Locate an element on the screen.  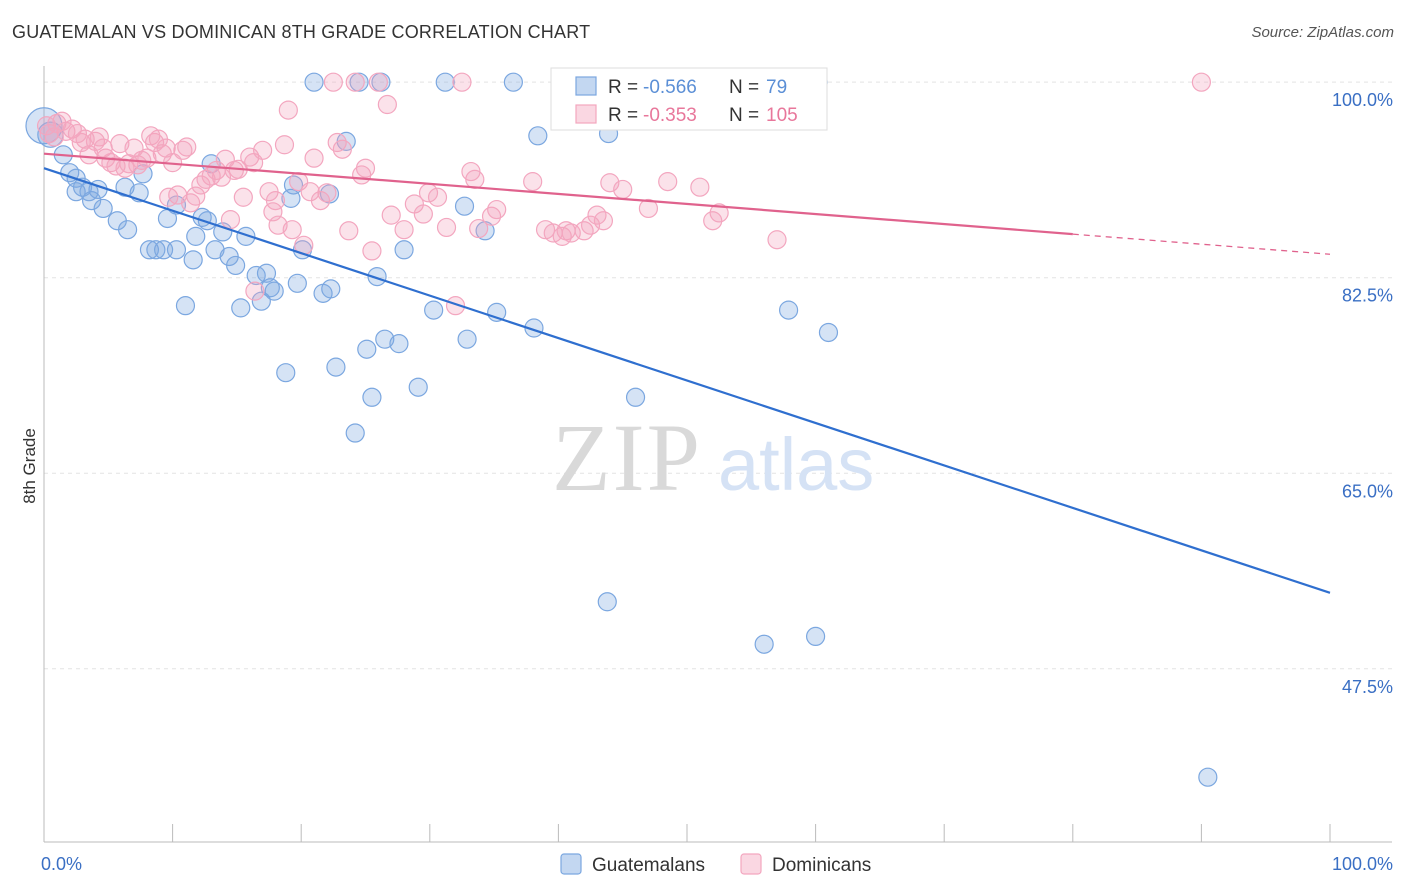
y-tick-label-1: 82.5% is located at coordinates (1367, 296).